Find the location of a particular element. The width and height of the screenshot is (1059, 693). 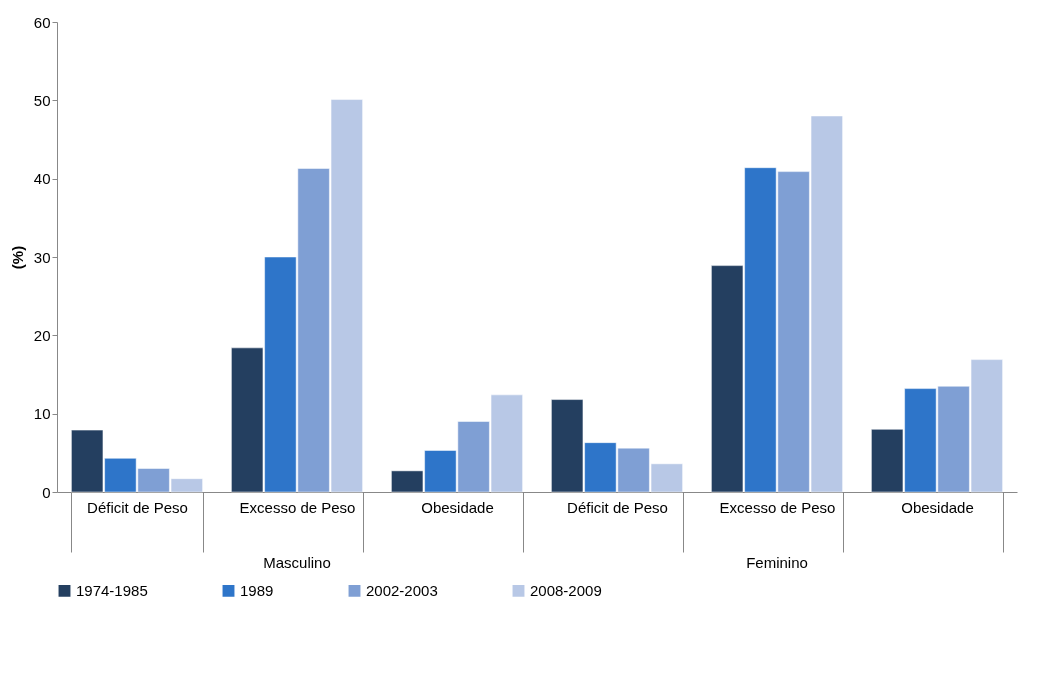

y-tick-label: 50 is located at coordinates (42, 100).